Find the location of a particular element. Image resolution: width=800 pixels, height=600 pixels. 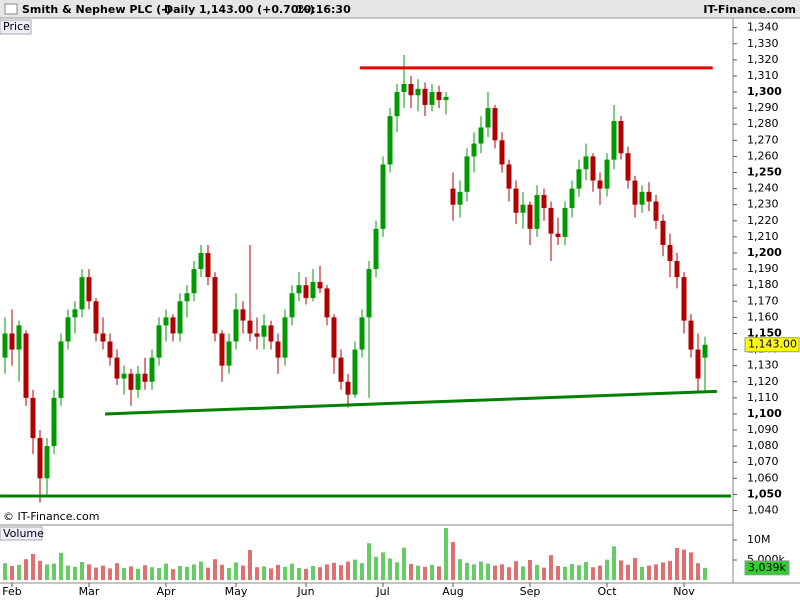

quote: 1,143.00 (+0.70%) is located at coordinates (257, 9).